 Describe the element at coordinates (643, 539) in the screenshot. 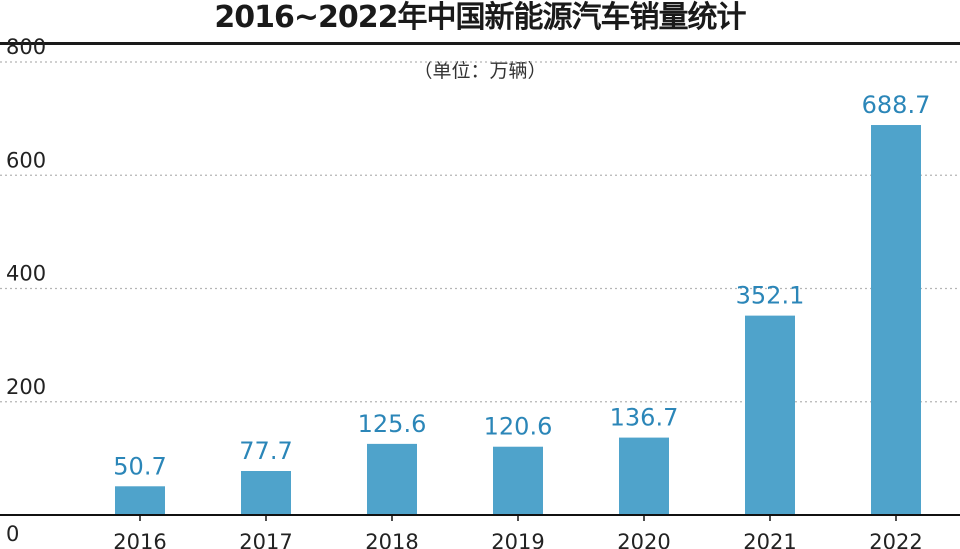

I see `x-tick-label: 2020` at that location.